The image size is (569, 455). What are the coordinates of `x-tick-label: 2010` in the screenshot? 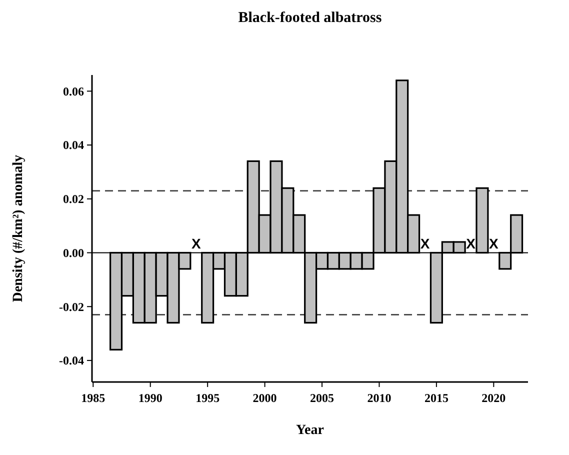 It's located at (379, 398).